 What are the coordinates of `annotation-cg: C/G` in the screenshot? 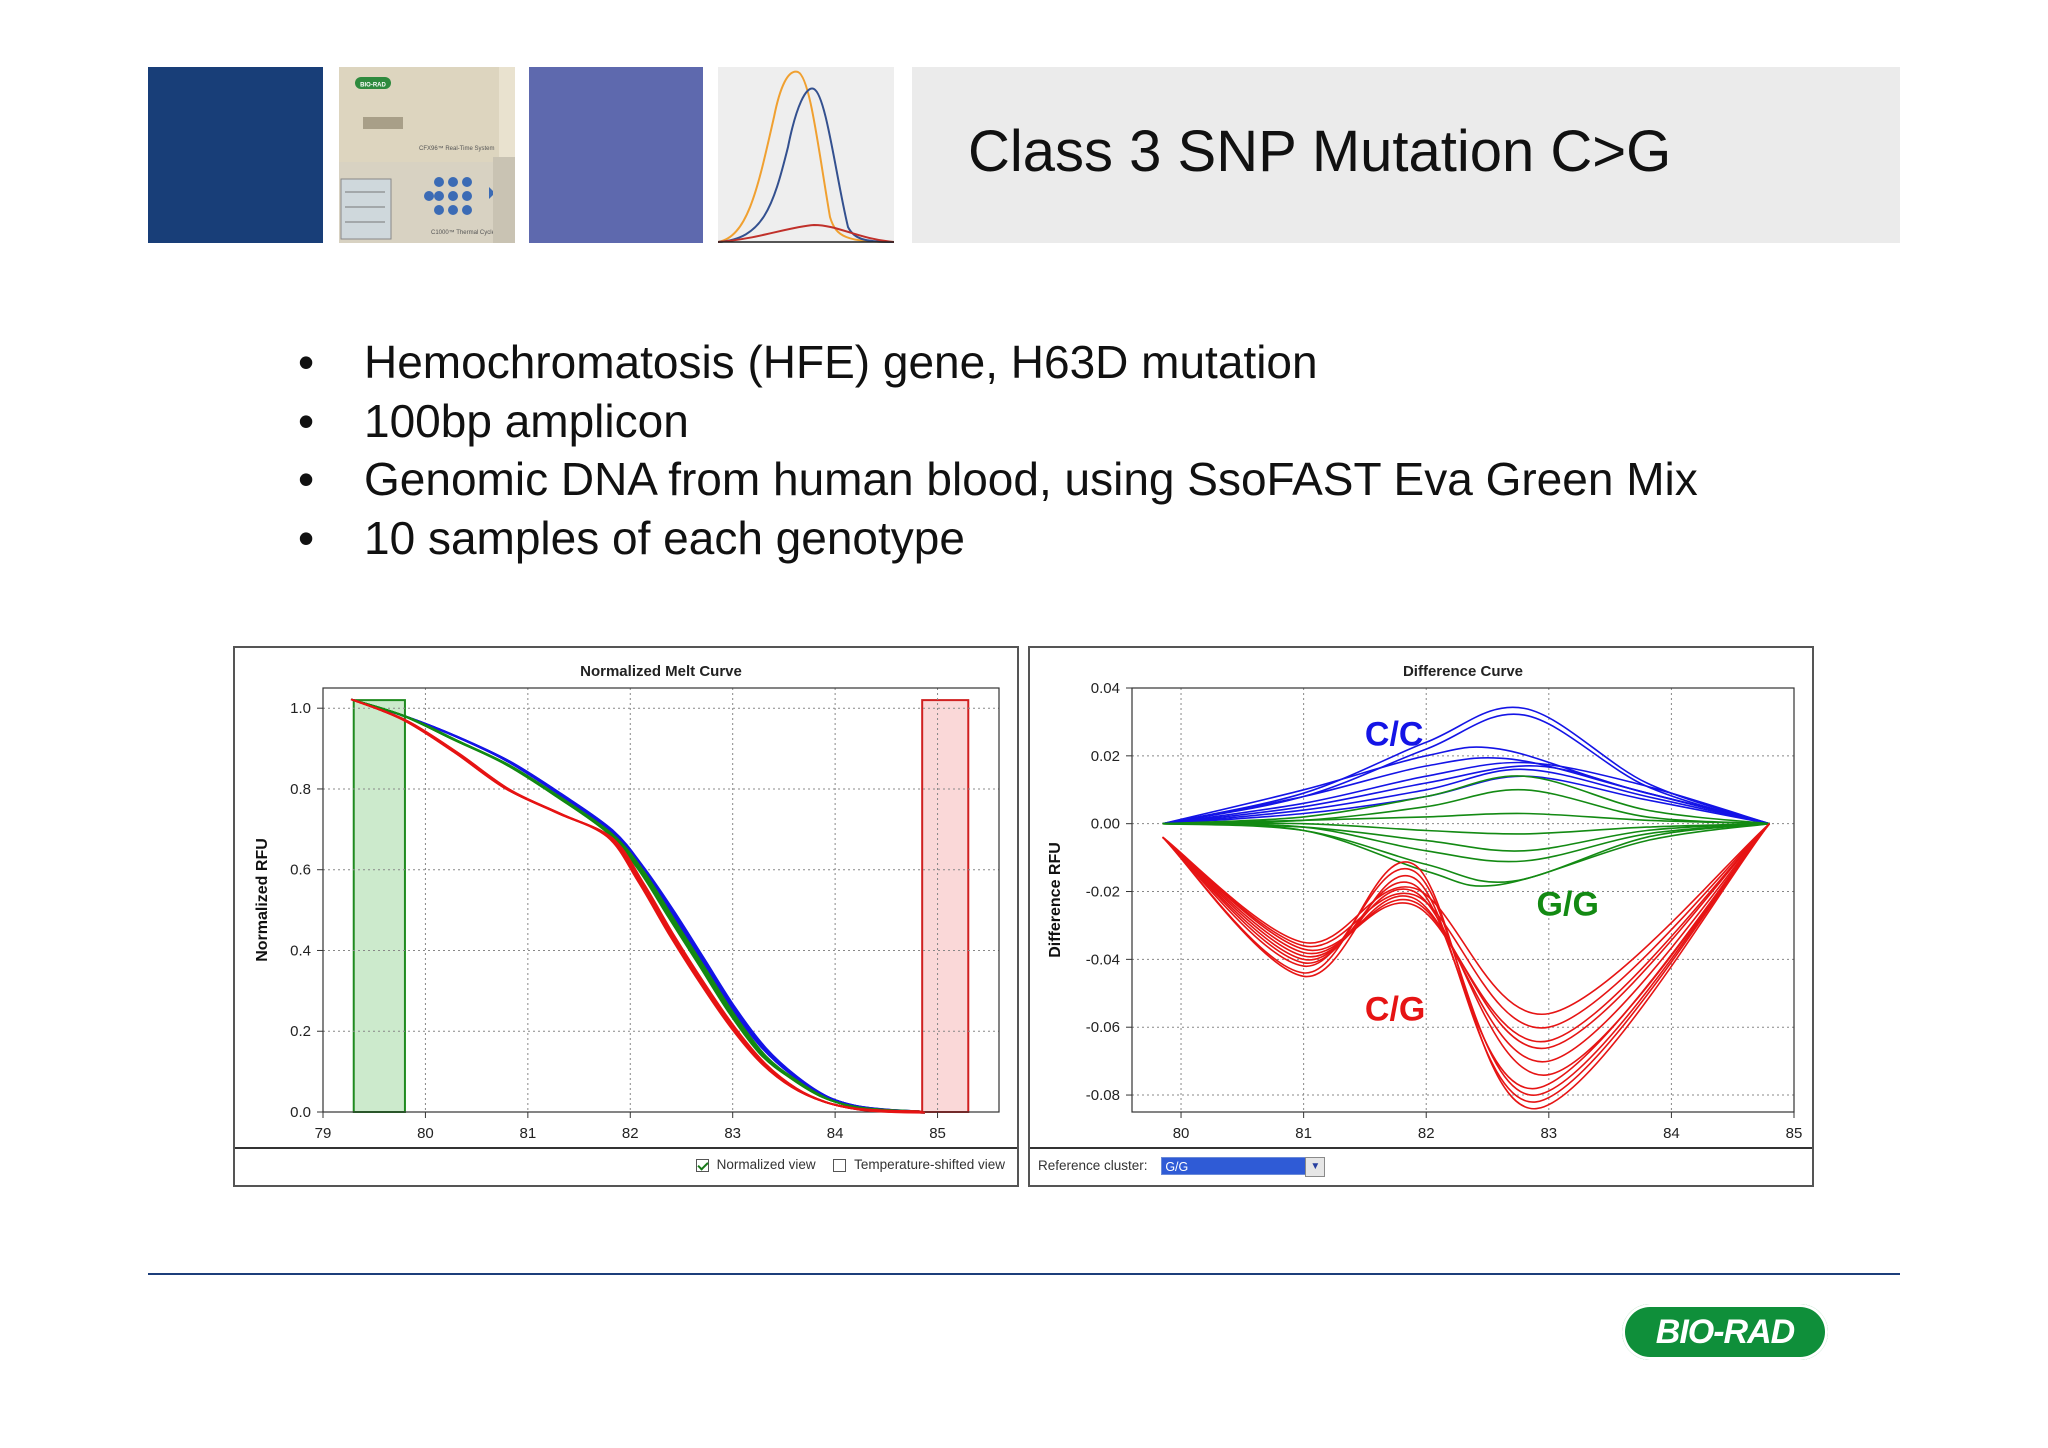 It's located at (1395, 1009).